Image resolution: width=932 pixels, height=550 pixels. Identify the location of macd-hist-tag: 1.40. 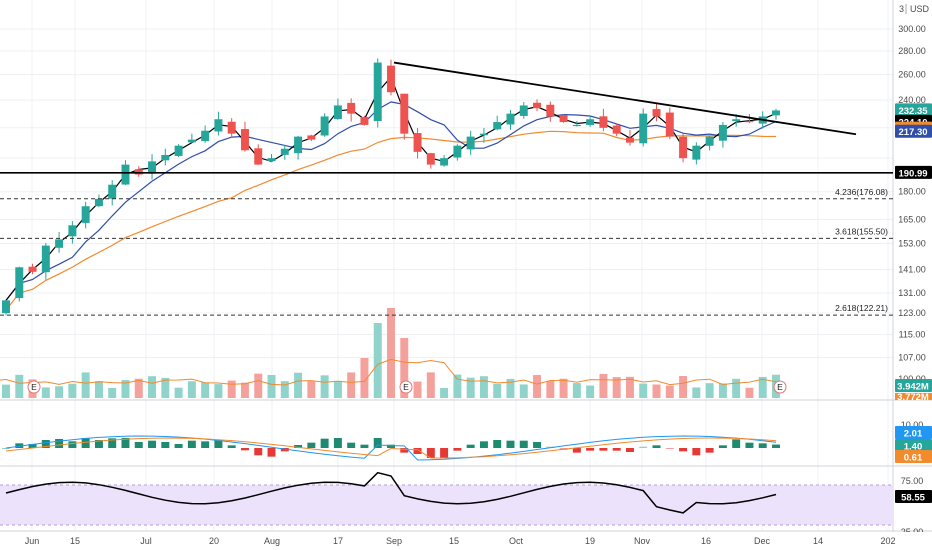
(913, 447).